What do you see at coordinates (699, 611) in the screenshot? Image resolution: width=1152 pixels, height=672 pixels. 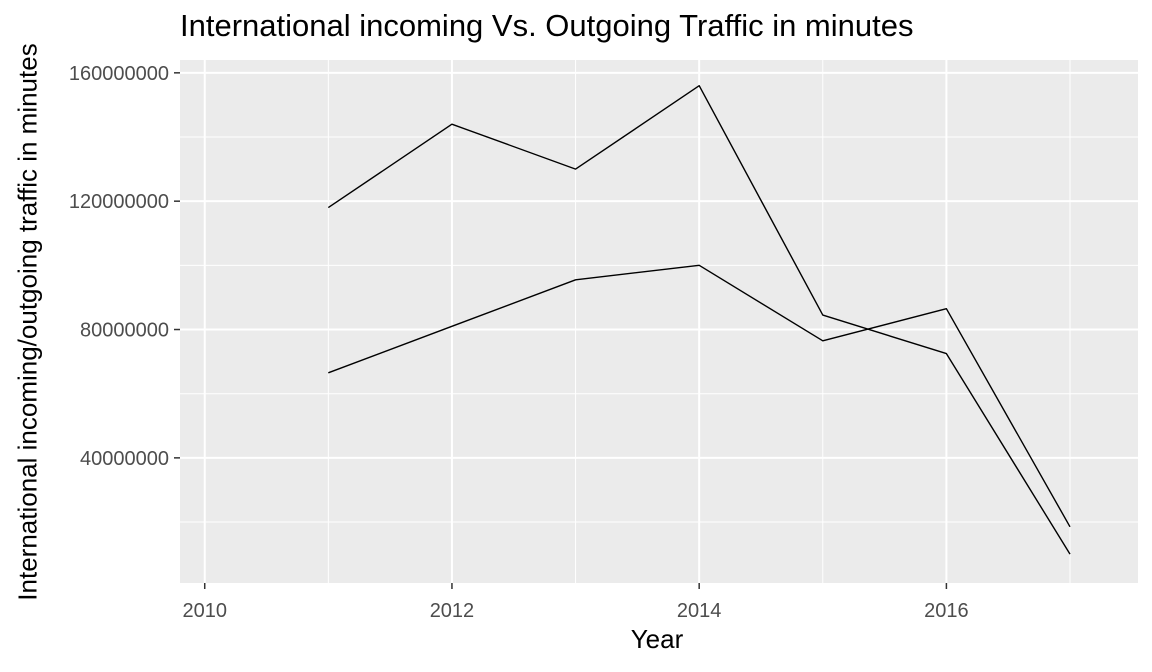 I see `x-tick-label: 2014` at bounding box center [699, 611].